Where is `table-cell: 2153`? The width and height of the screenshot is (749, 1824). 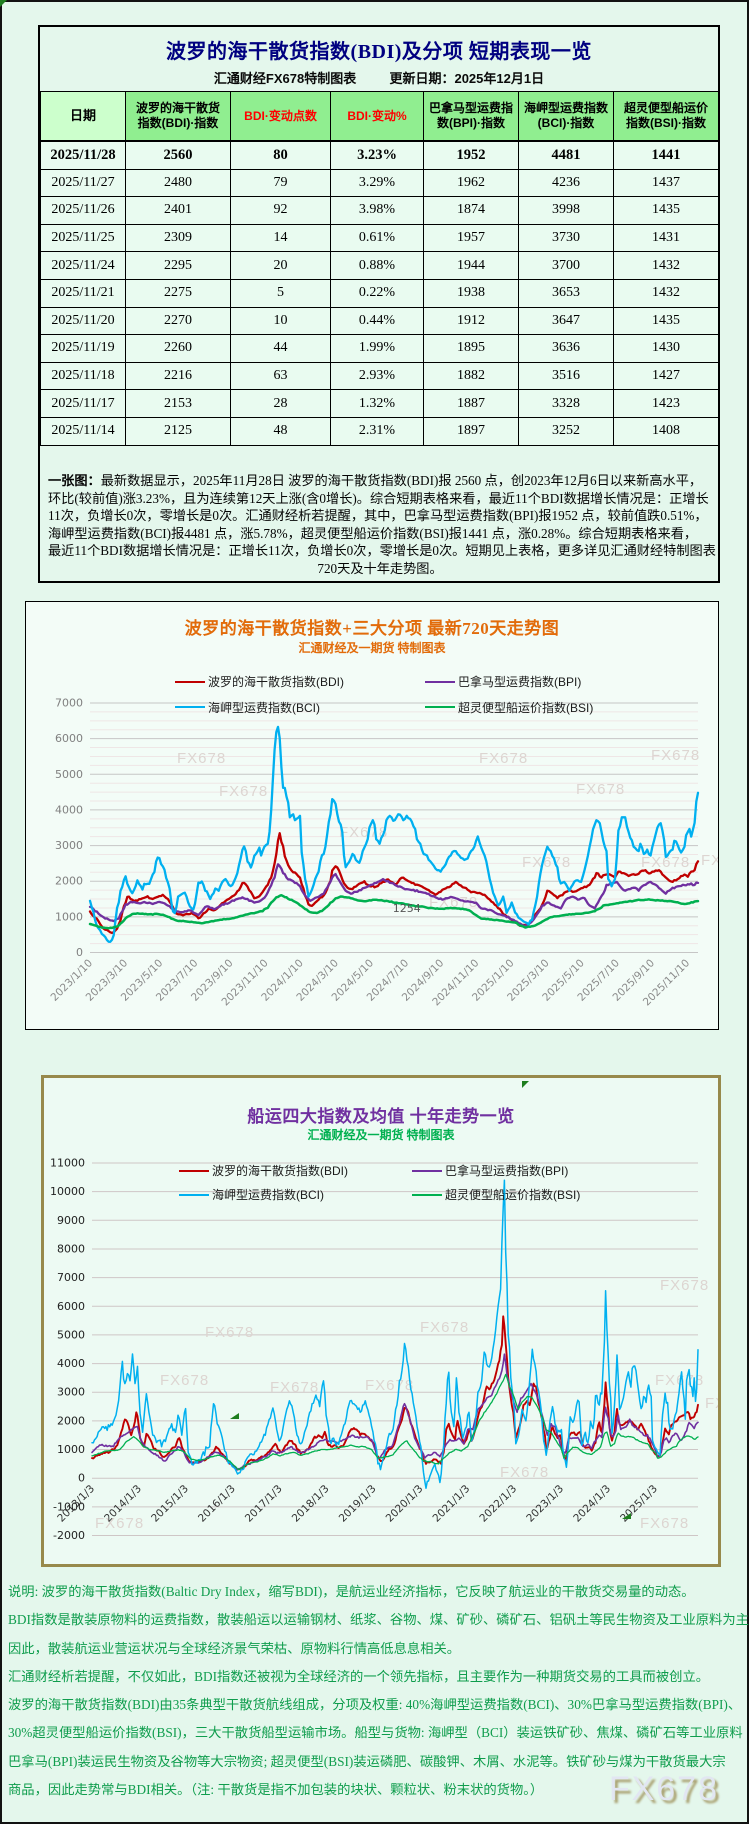
table-cell: 2153 is located at coordinates (178, 403).